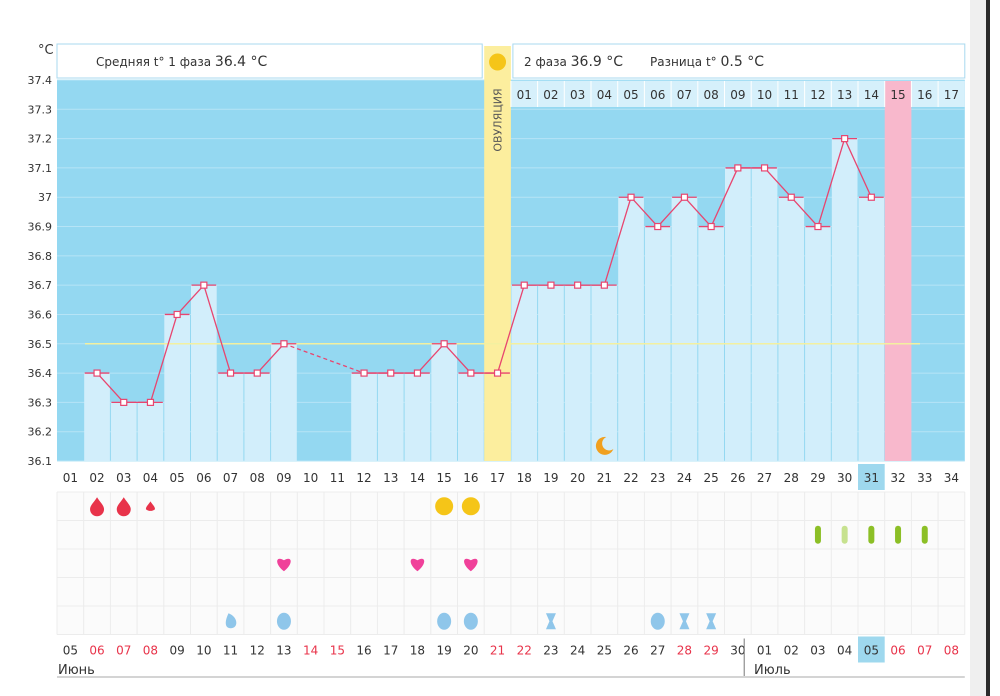 This screenshot has width=1000, height=696. What do you see at coordinates (978, 348) in the screenshot?
I see `right-shade` at bounding box center [978, 348].